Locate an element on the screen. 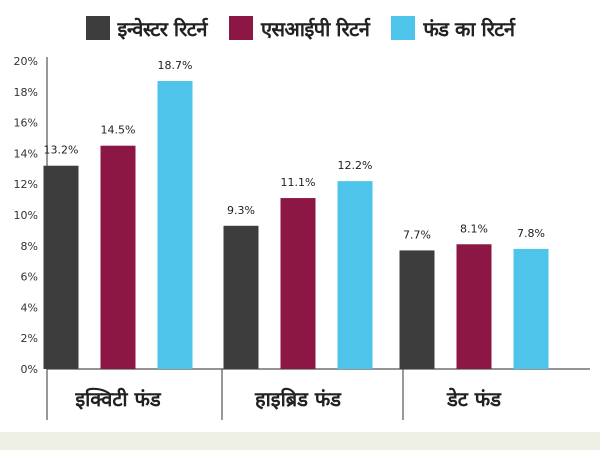 This screenshot has height=450, width=600. y-tick-label: 10% is located at coordinates (26, 215).